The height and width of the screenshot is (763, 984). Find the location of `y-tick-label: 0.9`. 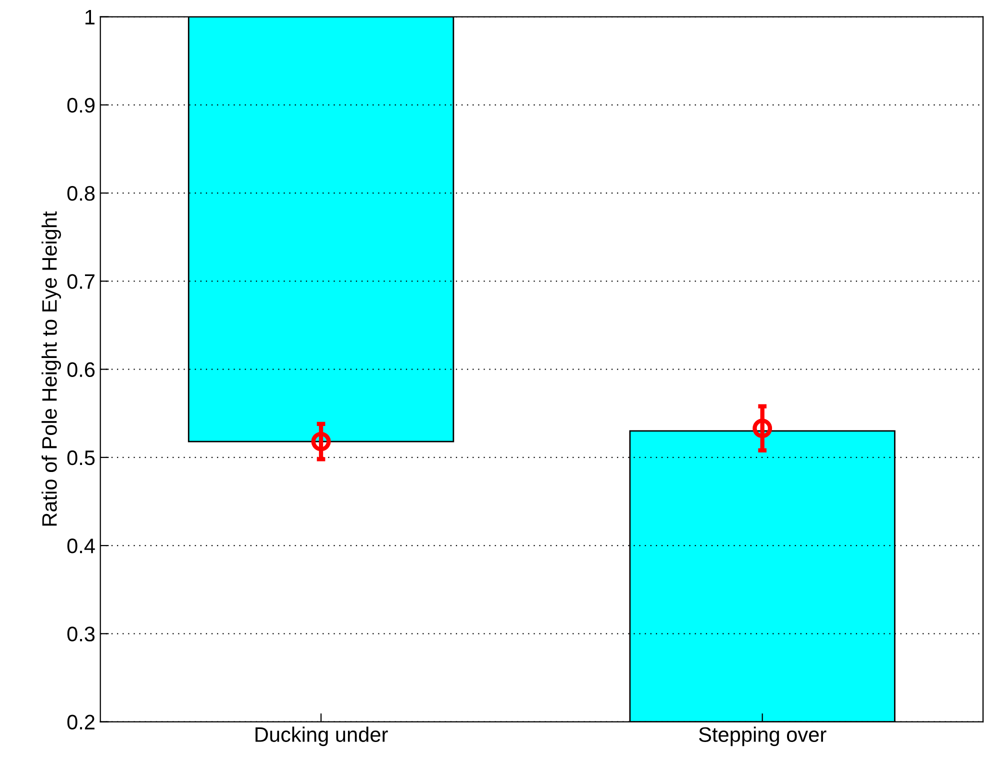

y-tick-label: 0.9 is located at coordinates (81, 105).